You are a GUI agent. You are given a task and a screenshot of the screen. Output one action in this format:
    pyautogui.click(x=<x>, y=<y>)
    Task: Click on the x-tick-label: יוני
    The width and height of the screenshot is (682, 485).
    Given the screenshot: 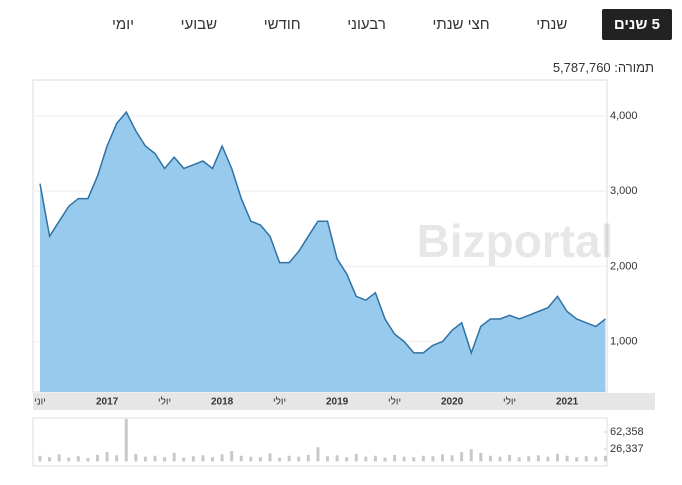 What is the action you would take?
    pyautogui.click(x=40, y=402)
    